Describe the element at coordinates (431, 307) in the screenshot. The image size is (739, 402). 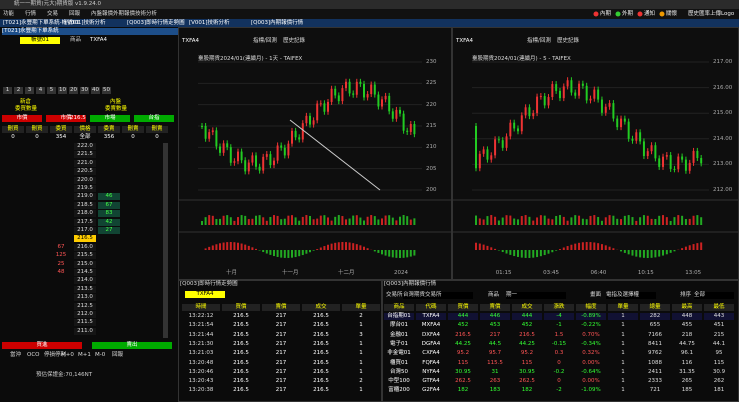
I see `column-header: 代碼` at that location.